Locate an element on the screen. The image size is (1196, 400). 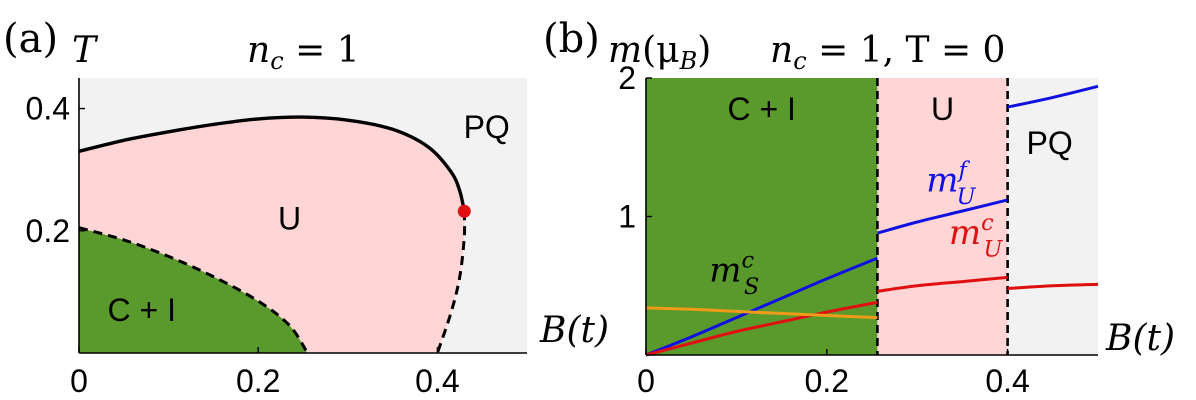
region-C-plus-I is located at coordinates (193, 290).